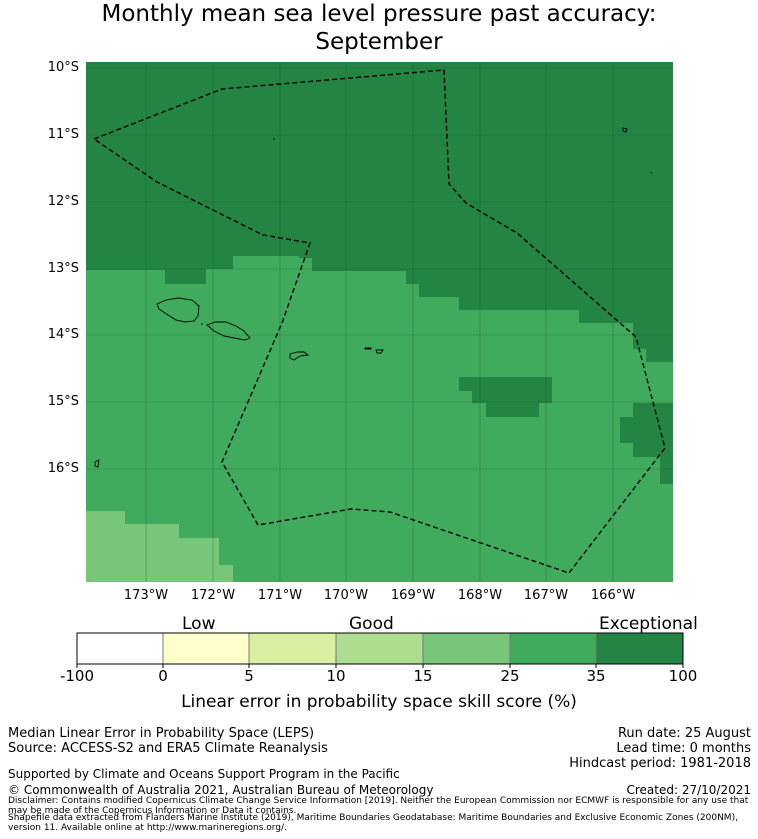 This screenshot has height=839, width=758. Describe the element at coordinates (683, 748) in the screenshot. I see `footer-lead-time: Lead time: 0 months` at that location.